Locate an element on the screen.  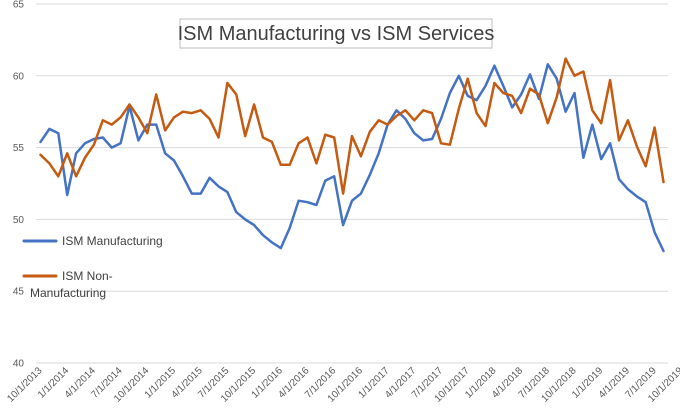
y-tick-label: 55 is located at coordinates (19, 148).